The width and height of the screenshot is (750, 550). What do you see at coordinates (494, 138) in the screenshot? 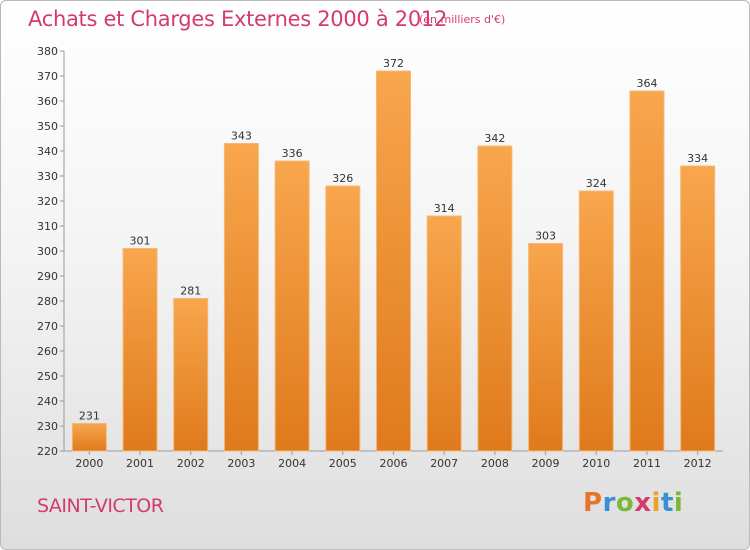
I see `data-label-2008: 342` at bounding box center [494, 138].